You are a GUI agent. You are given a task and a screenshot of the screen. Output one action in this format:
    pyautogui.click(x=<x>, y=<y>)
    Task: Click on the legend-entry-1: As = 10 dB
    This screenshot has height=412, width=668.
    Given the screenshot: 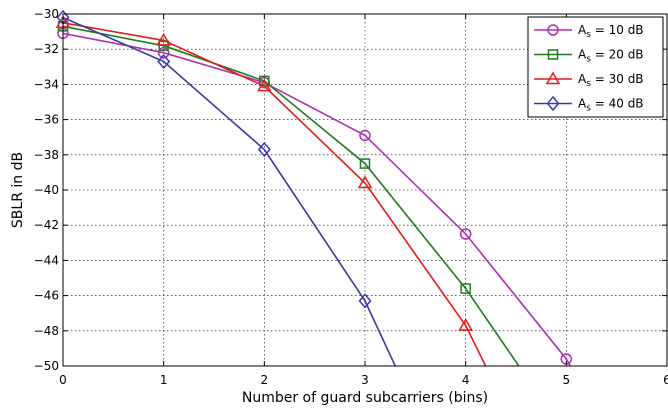 What is the action you would take?
    pyautogui.click(x=589, y=31)
    